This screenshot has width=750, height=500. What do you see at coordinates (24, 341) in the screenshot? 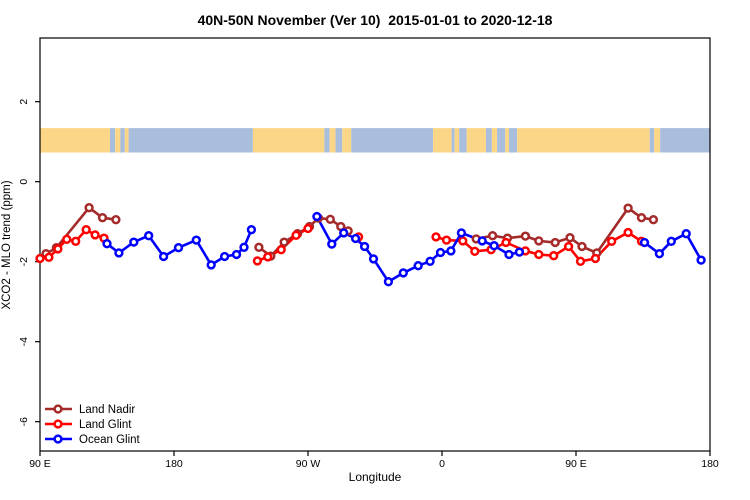
I see `y-tick-label: -4` at bounding box center [24, 341].